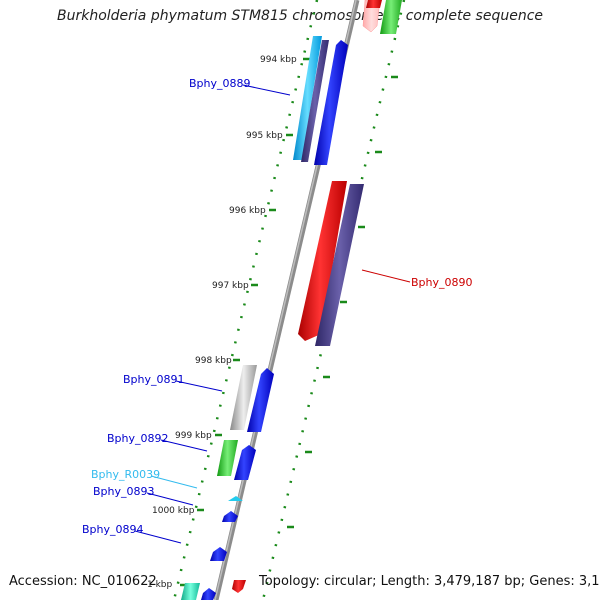  I want to click on kbp-label-994: 994 kbp, so click(278, 60).